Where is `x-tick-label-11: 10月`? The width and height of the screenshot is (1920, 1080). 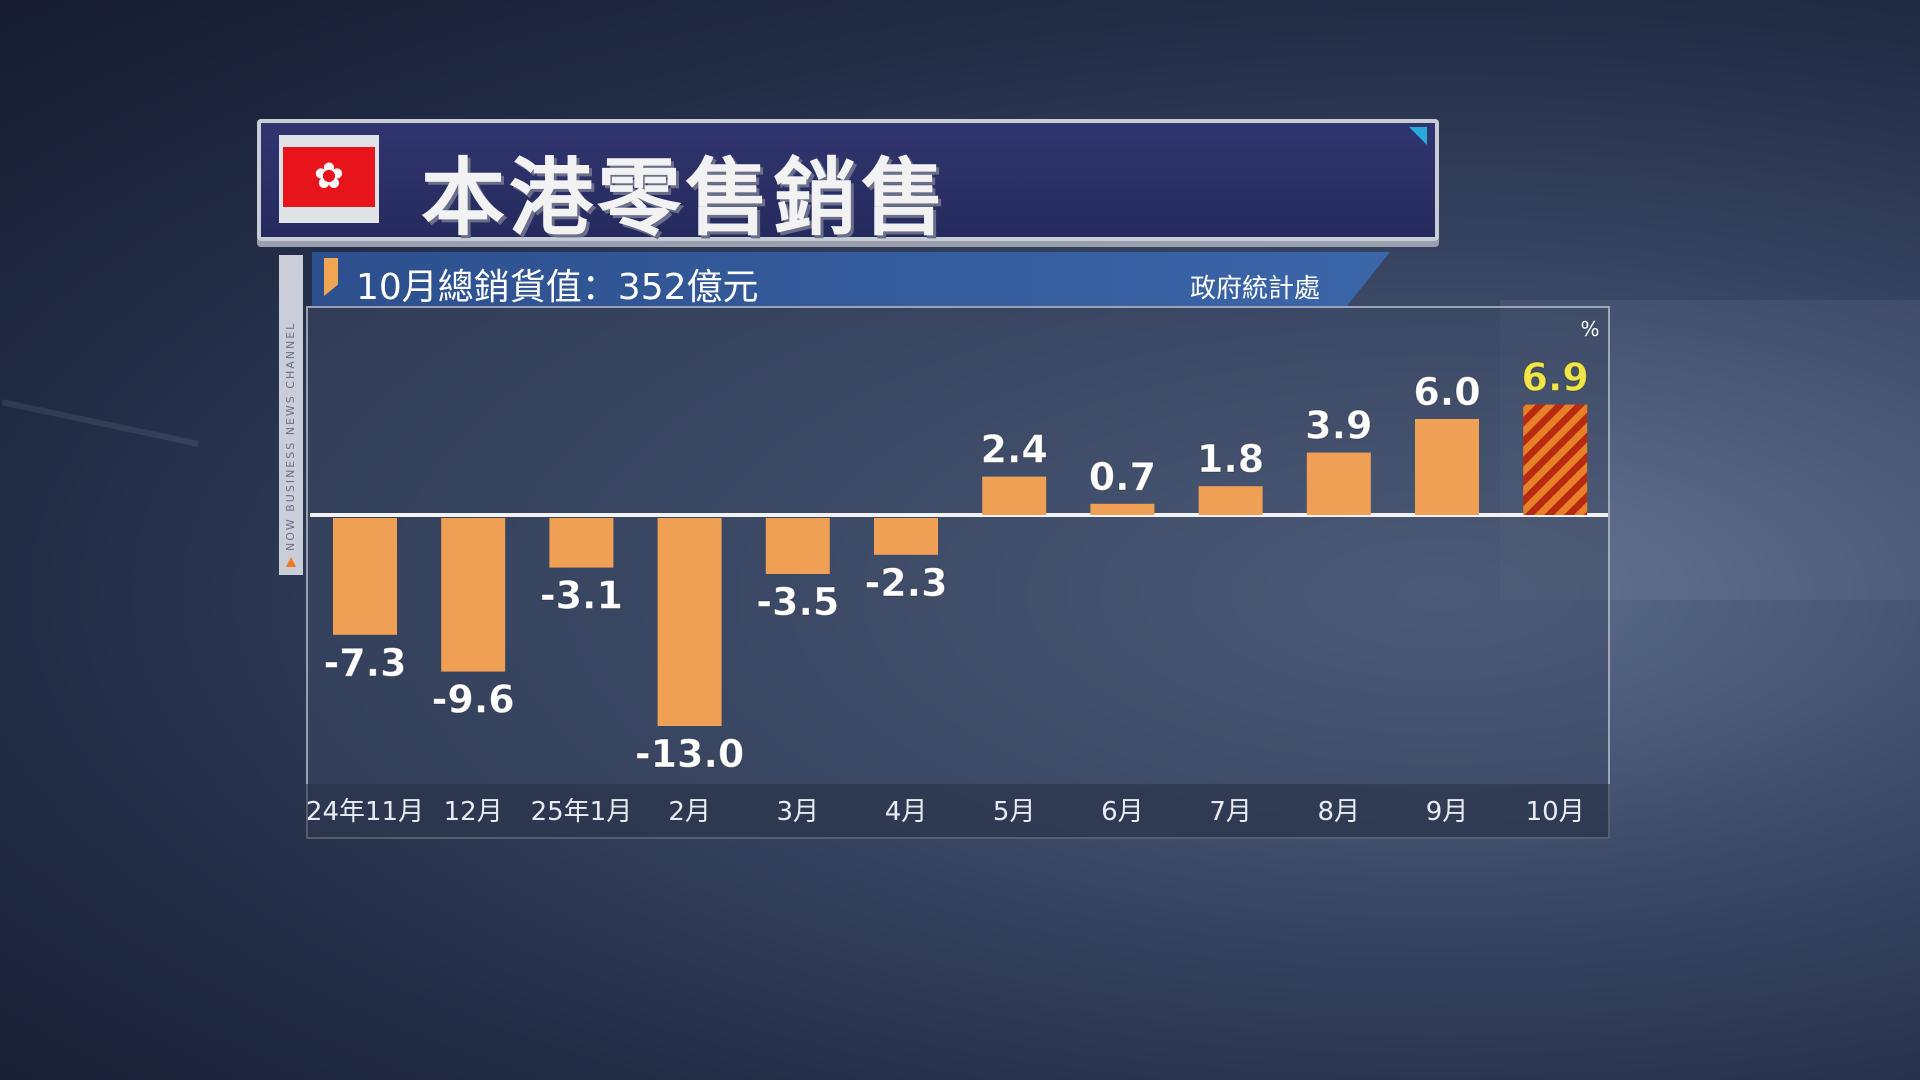 x-tick-label-11: 10月 is located at coordinates (1555, 812).